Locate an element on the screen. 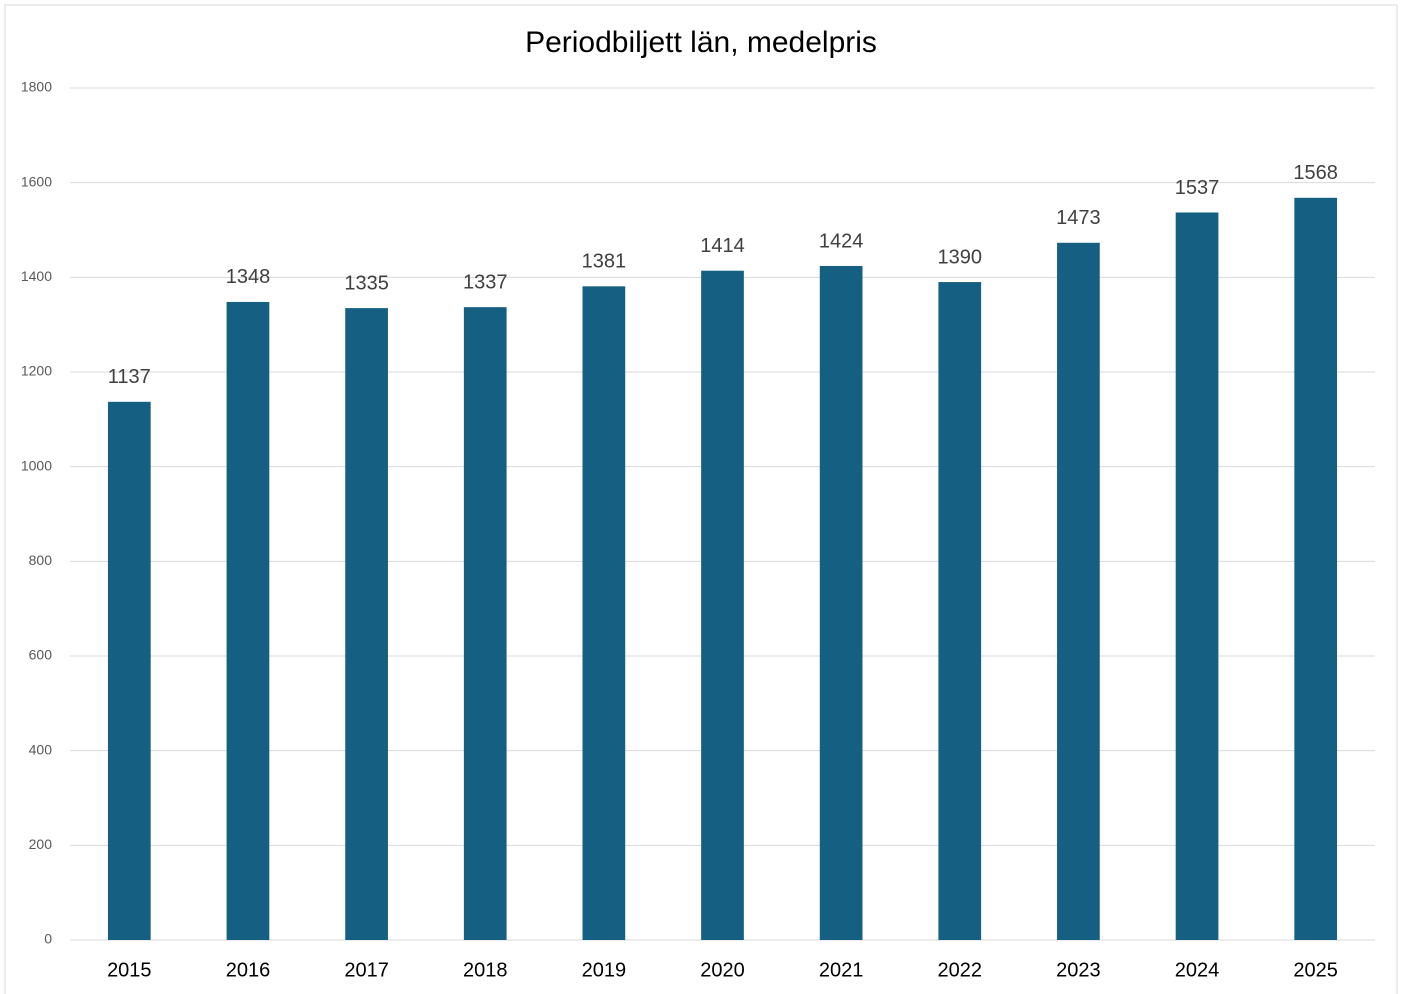 This screenshot has height=994, width=1402. data-label: 1381 is located at coordinates (604, 262).